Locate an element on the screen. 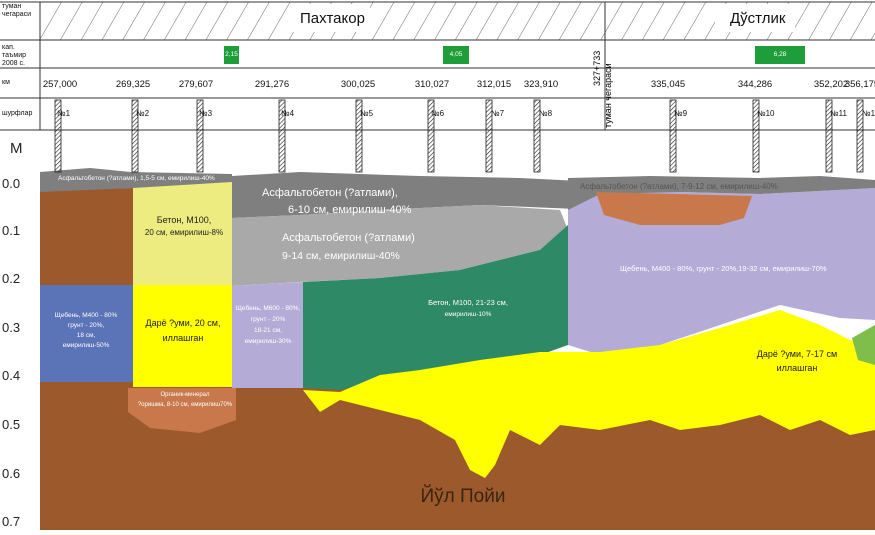 Image resolution: width=875 pixels, height=535 pixels. label-shcheben-left-3: 18 см, is located at coordinates (86, 335).